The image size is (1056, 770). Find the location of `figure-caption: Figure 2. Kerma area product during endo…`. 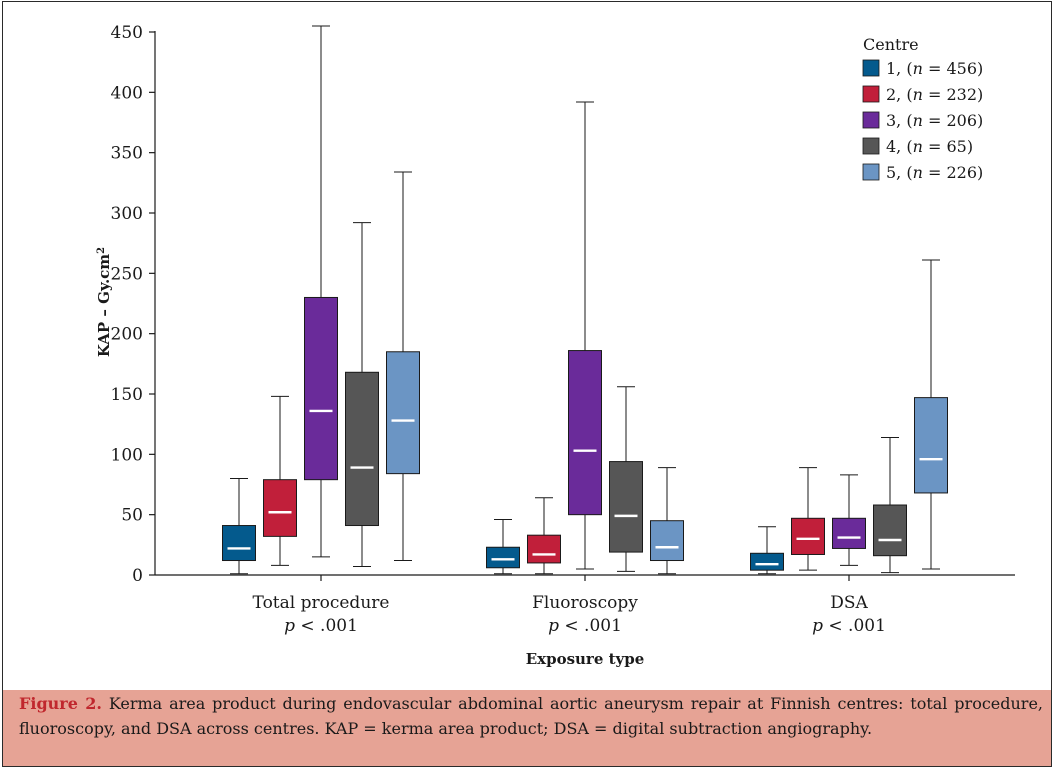

figure-caption: Figure 2. Kerma area product during endo… is located at coordinates (527, 728).